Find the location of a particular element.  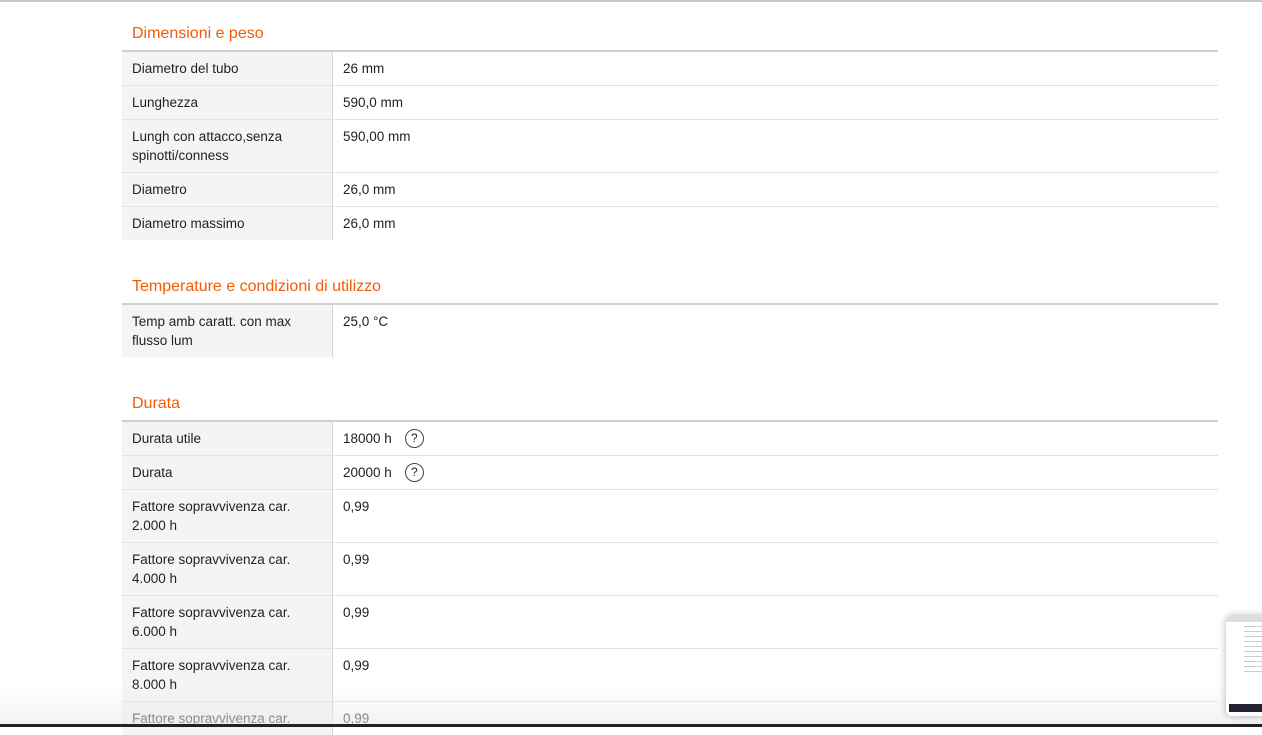

row-label: Durata utile is located at coordinates (227, 438).